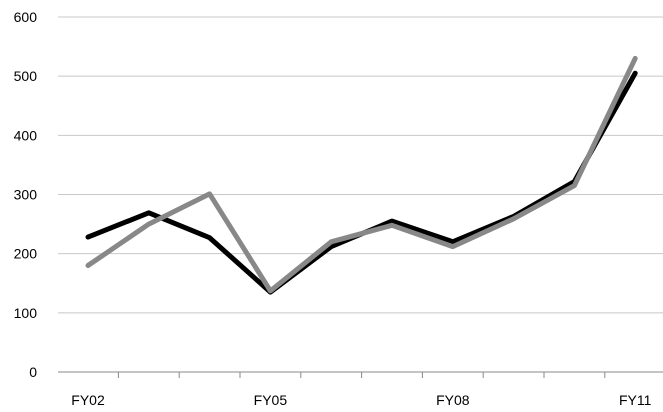  What do you see at coordinates (33, 372) in the screenshot?
I see `y-tick-label-0: 0` at bounding box center [33, 372].